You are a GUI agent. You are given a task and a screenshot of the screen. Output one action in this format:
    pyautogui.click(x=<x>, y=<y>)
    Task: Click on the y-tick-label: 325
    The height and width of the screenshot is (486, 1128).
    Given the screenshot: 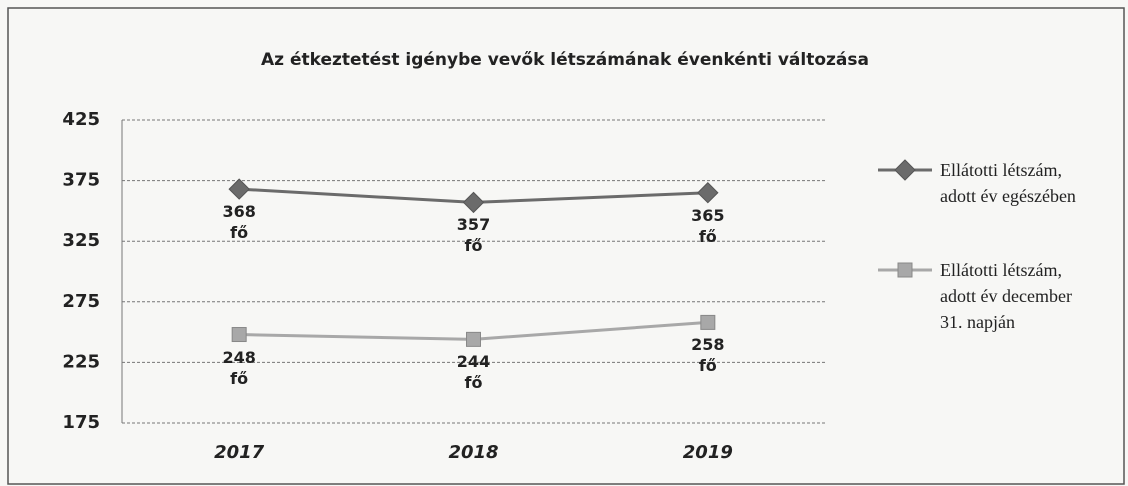 What is the action you would take?
    pyautogui.click(x=81, y=240)
    